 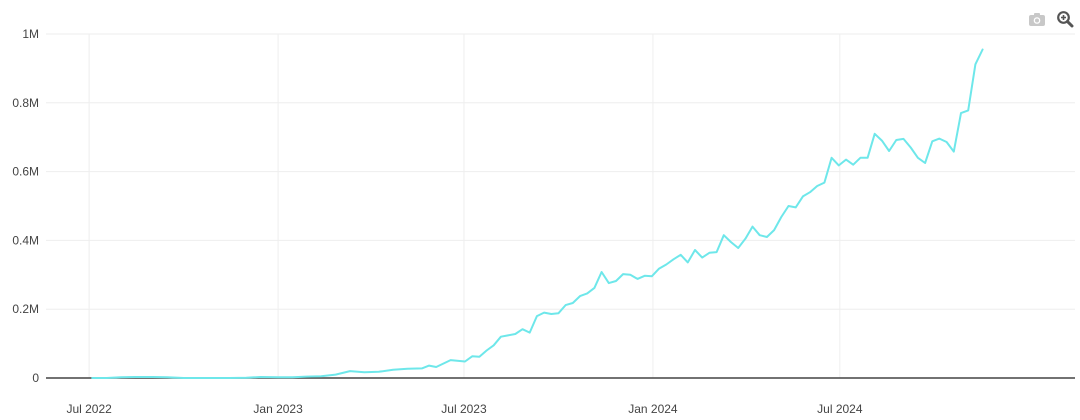 I want to click on y-tick-label: 1M, so click(x=30, y=34).